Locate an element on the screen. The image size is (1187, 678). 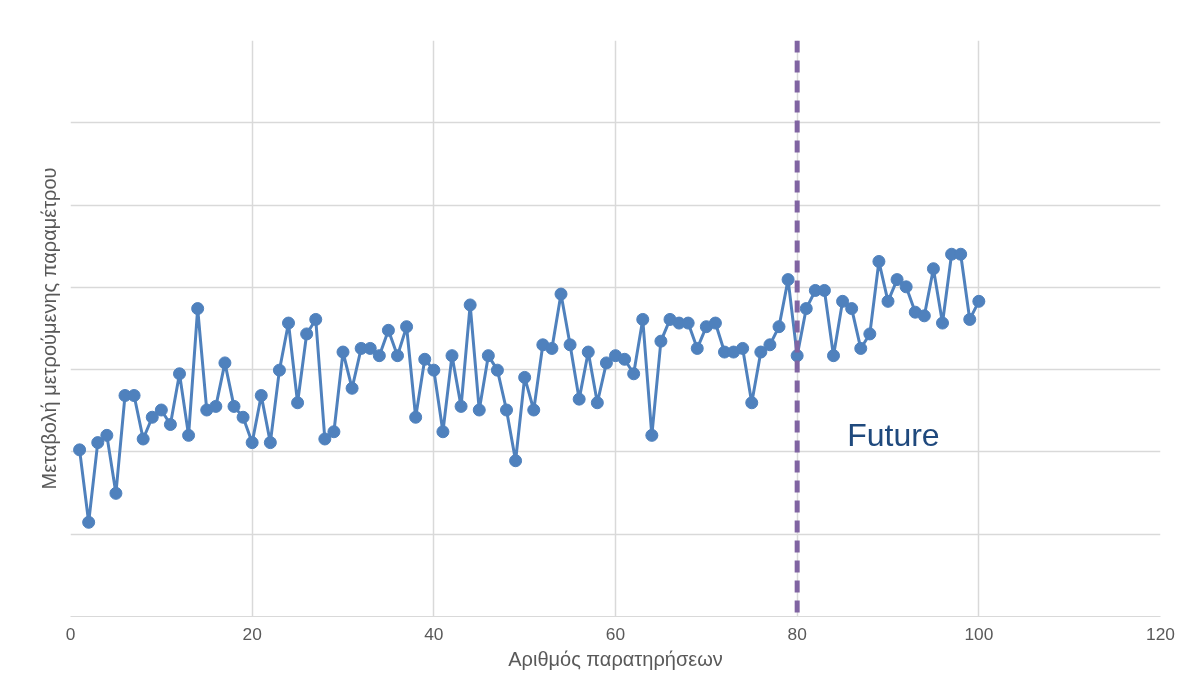
ref-line-label: Future is located at coordinates (893, 435).